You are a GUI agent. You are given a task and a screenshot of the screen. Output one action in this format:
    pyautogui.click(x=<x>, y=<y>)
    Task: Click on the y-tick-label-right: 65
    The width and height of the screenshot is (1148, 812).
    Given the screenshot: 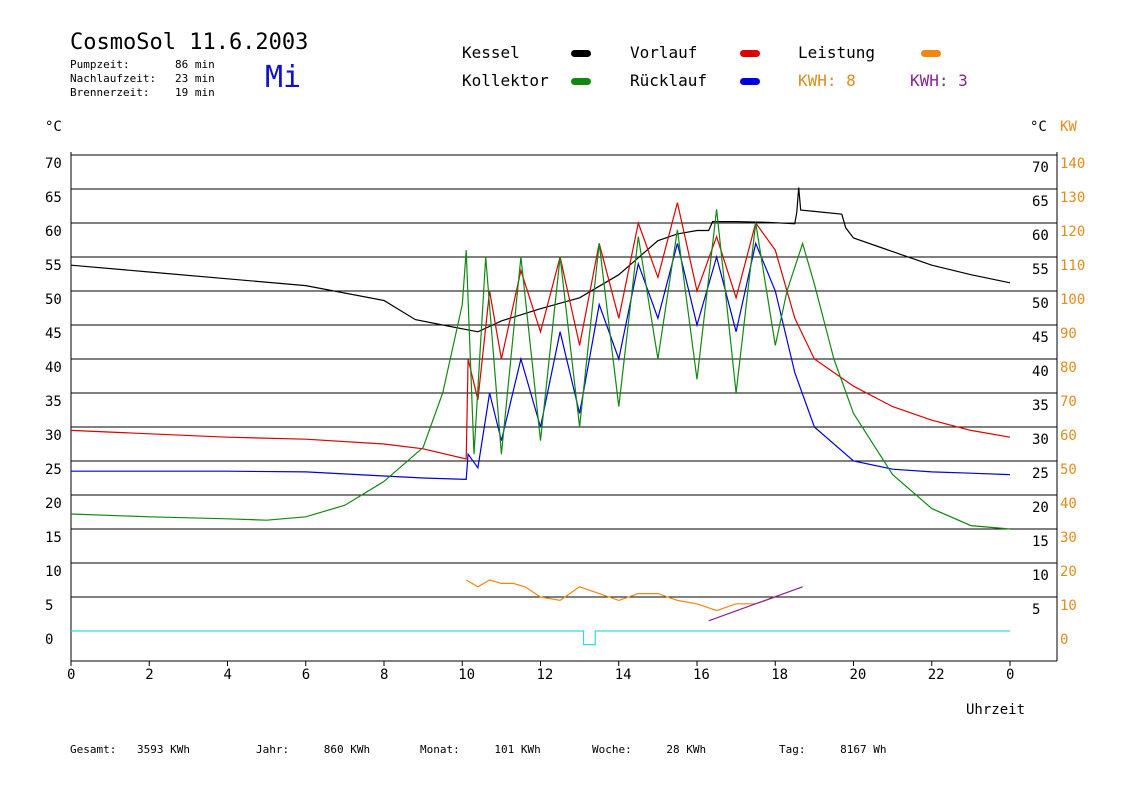 What is the action you would take?
    pyautogui.click(x=1040, y=202)
    